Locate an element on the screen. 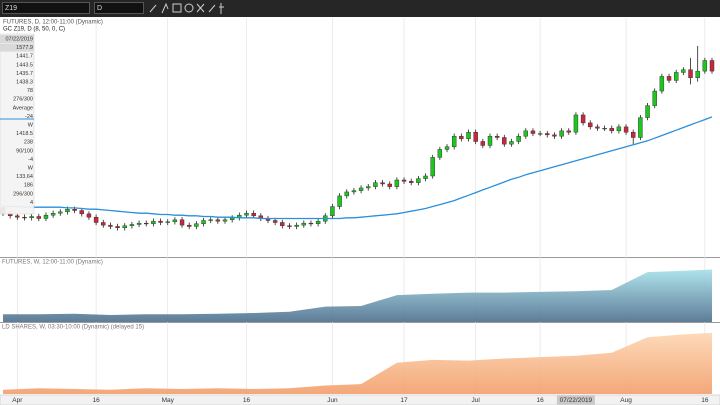 This screenshot has height=405, width=720. pen-icon is located at coordinates (212, 8).